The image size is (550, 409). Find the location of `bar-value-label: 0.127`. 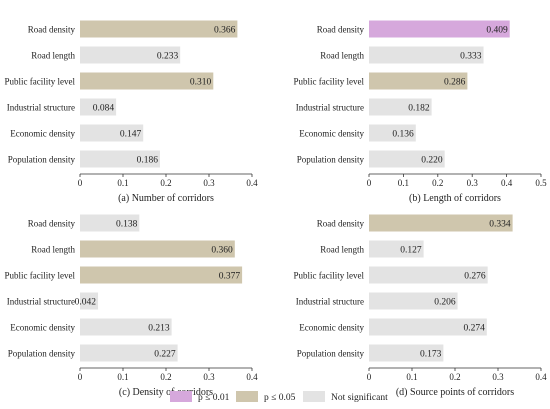

bar-value-label: 0.127 is located at coordinates (411, 251).